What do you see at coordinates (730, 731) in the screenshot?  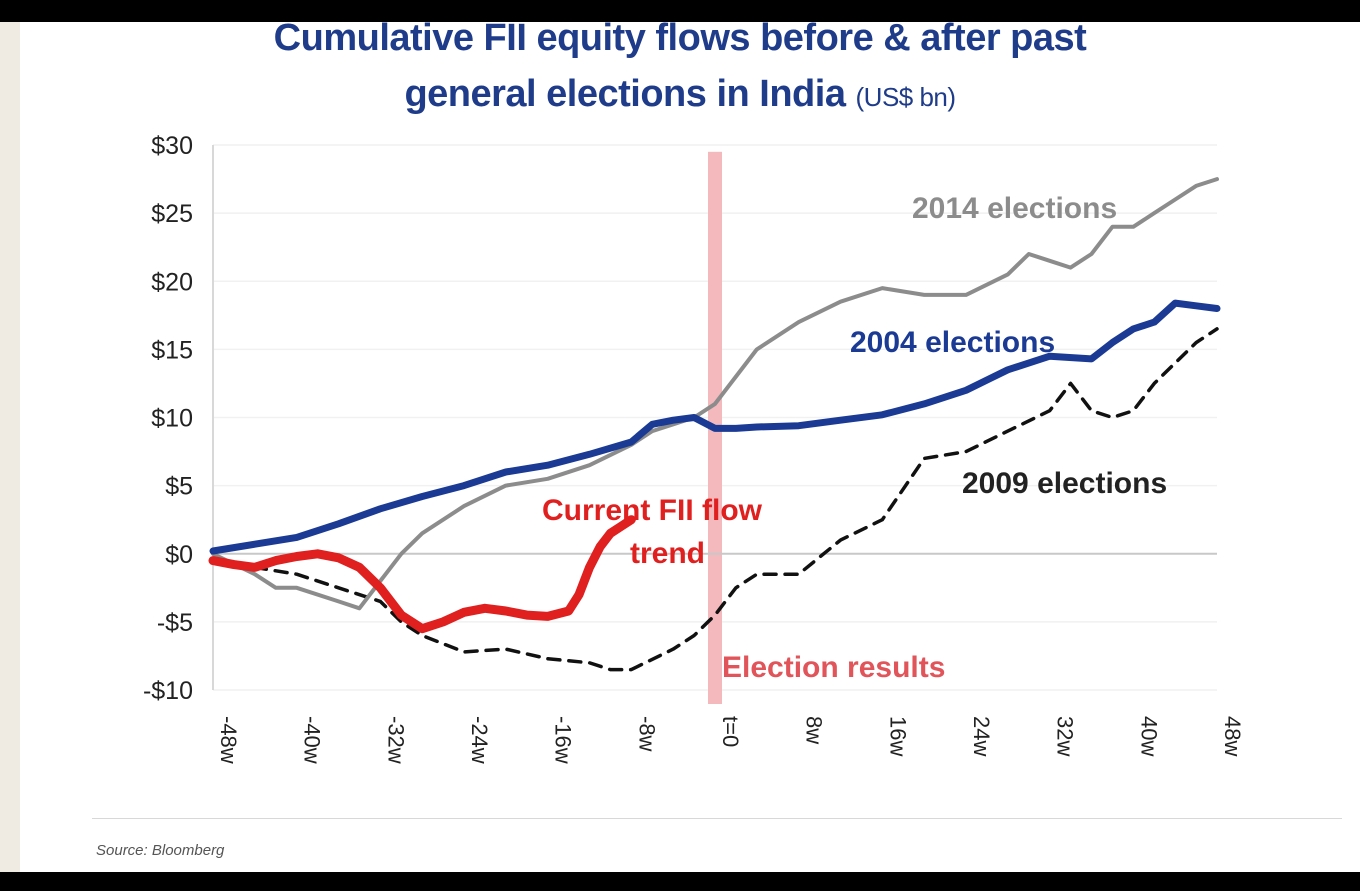 I see `x-tick-label: t=0` at bounding box center [730, 731].